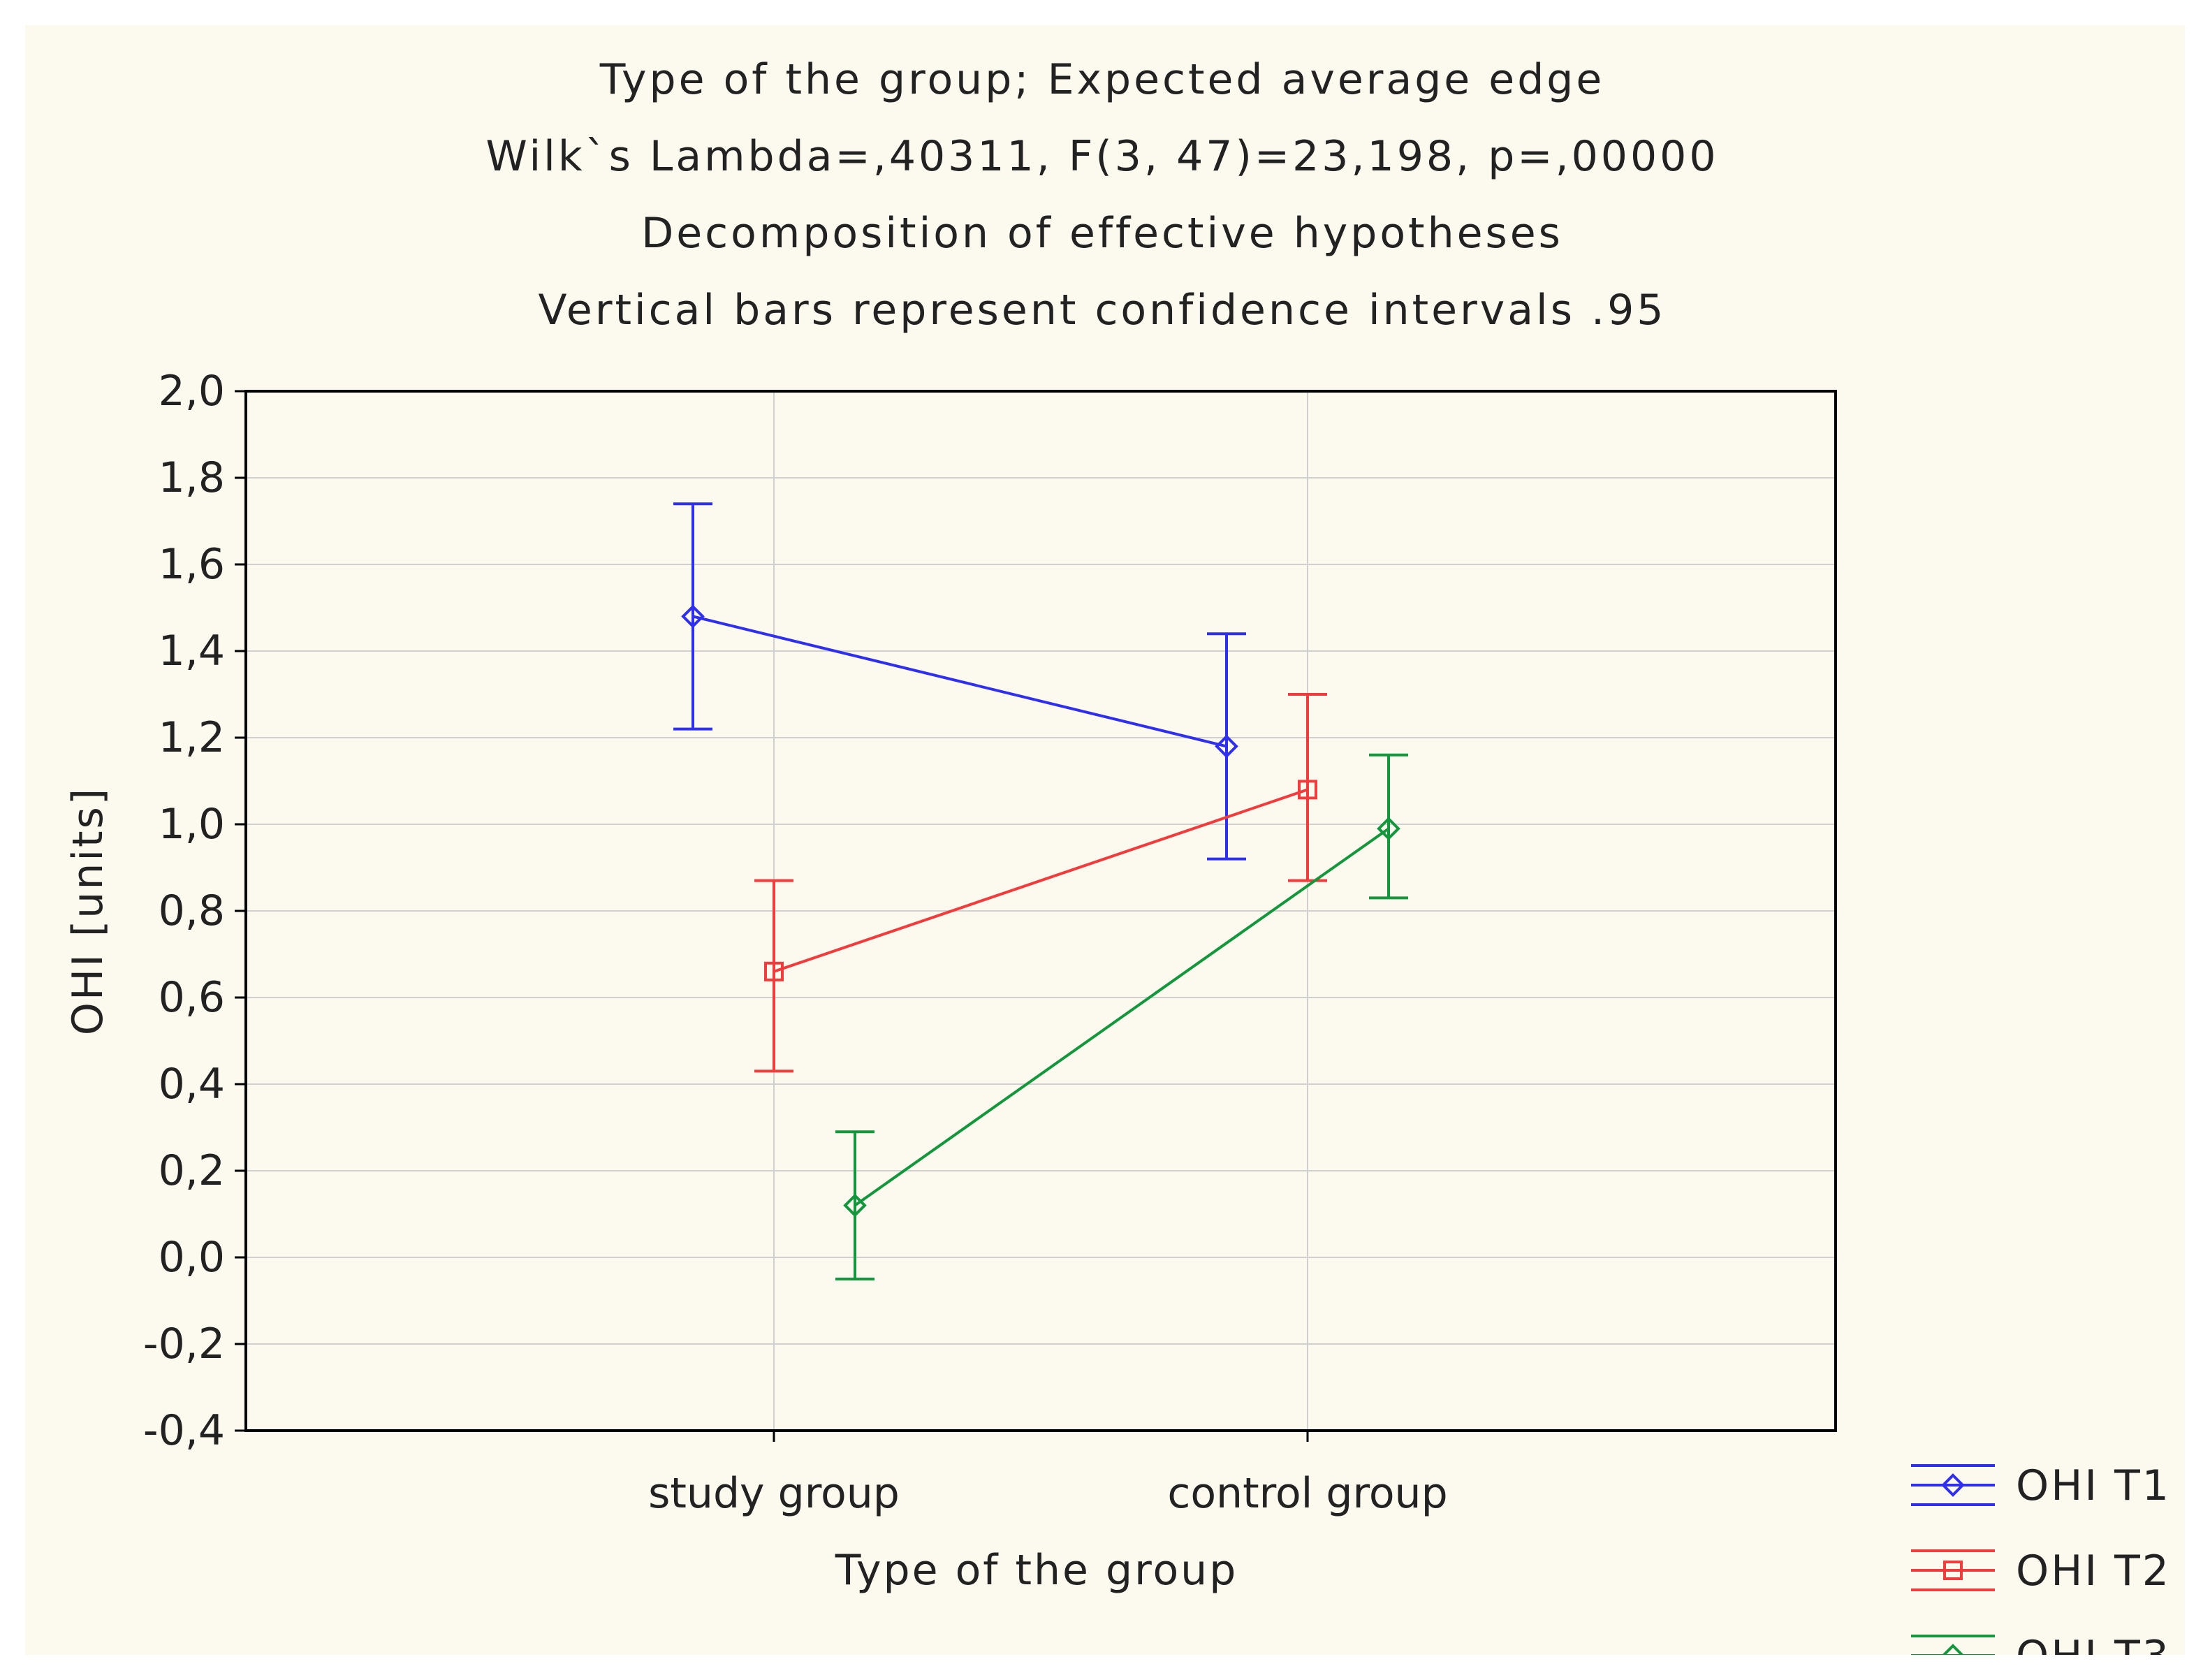 This screenshot has width=2210, height=1680. Describe the element at coordinates (192, 1257) in the screenshot. I see `y-tick-label: 0,0` at that location.